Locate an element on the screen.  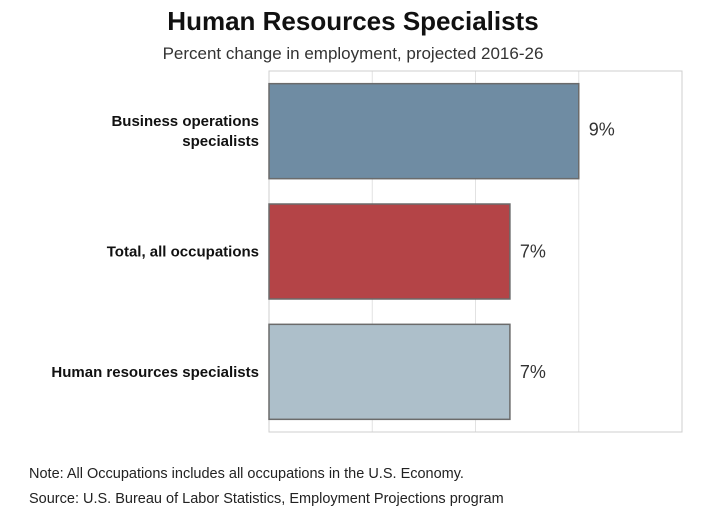
category-label: Business operations specialists is located at coordinates (185, 131).